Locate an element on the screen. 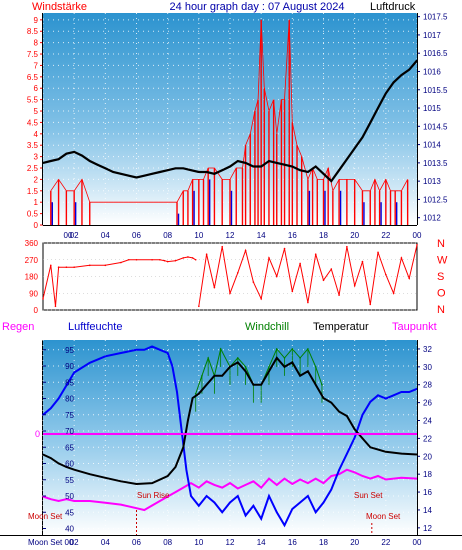  compass-label: W is located at coordinates (442, 261).